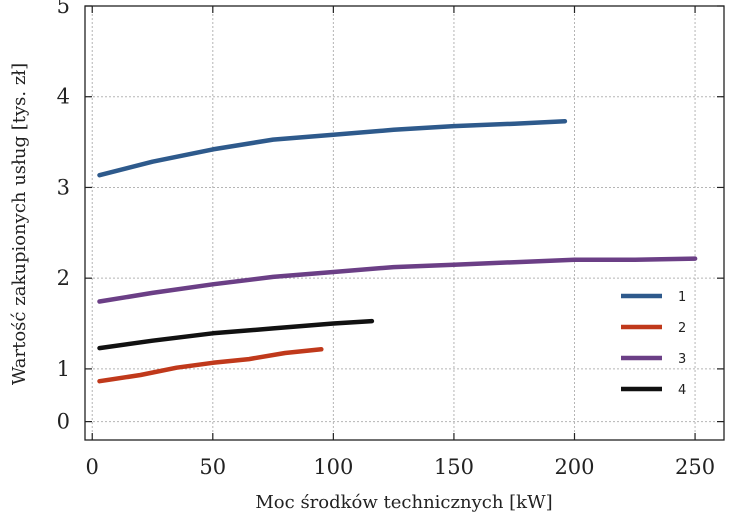  I want to click on x-tick-label: 250, so click(695, 467).